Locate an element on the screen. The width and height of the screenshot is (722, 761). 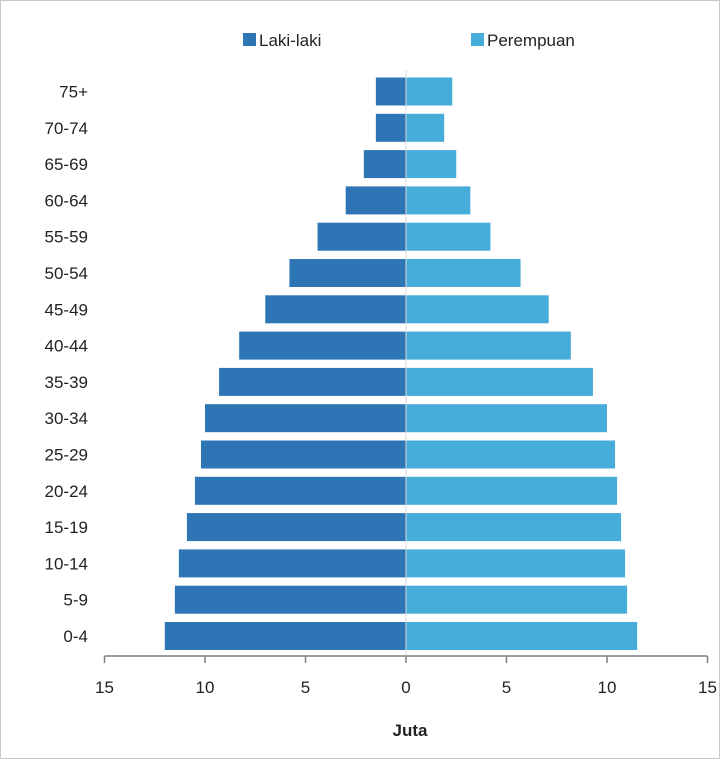
y-tick-label: 65-69 is located at coordinates (66, 164).